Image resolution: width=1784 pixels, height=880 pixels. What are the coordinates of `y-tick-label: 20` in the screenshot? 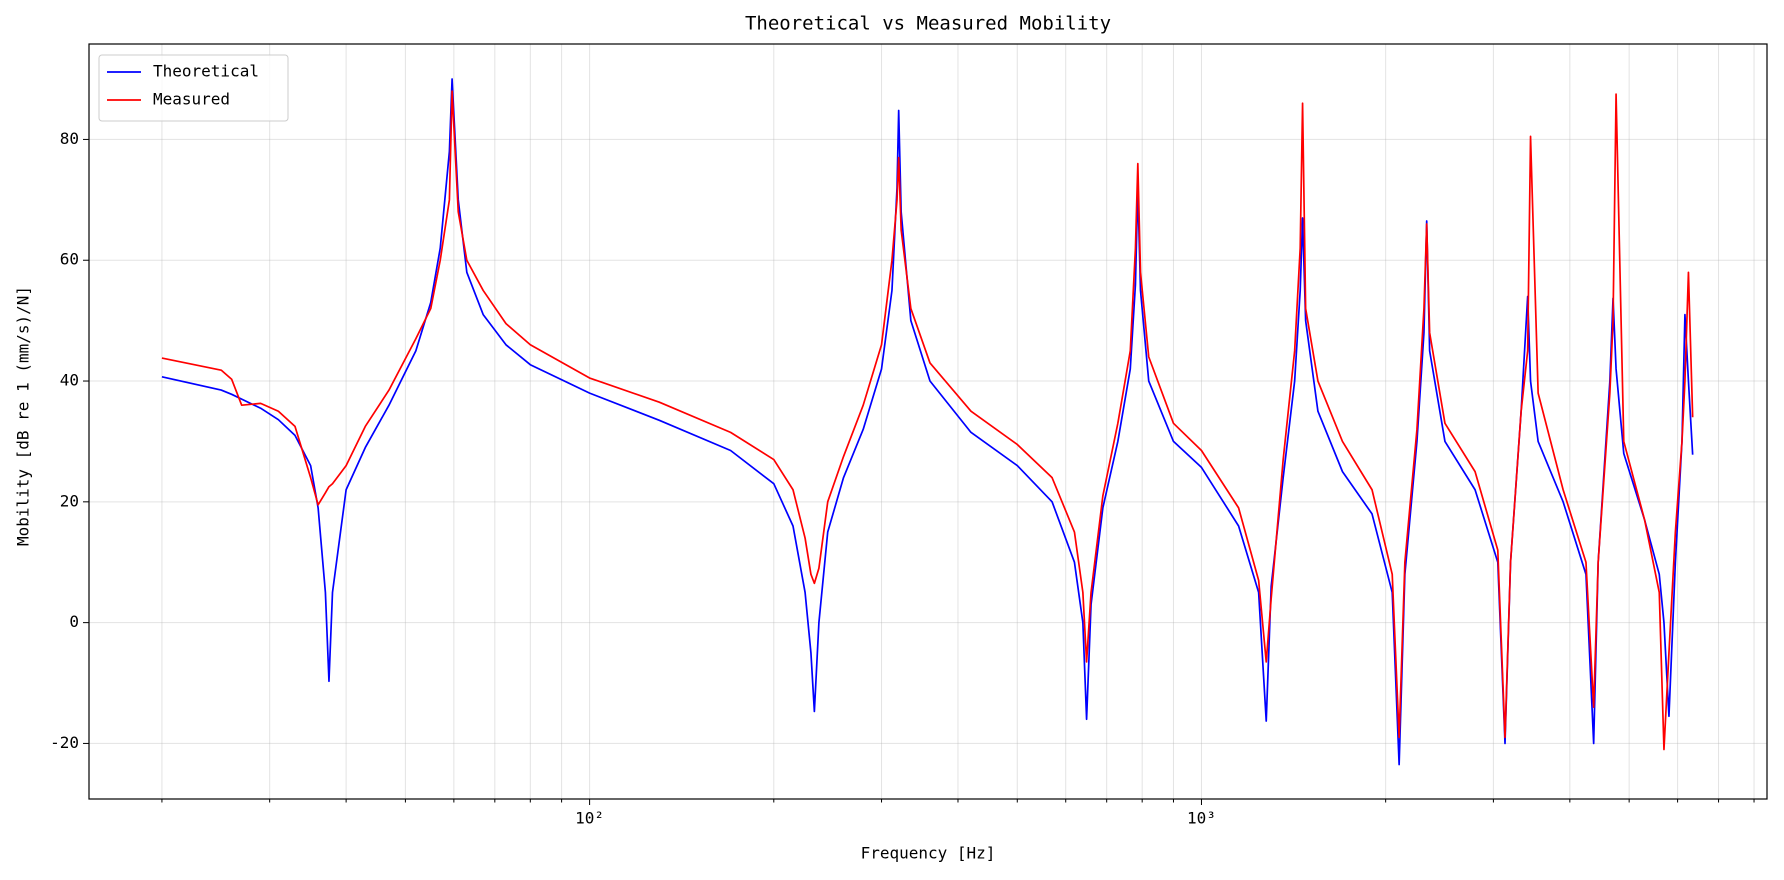 It's located at (69, 500).